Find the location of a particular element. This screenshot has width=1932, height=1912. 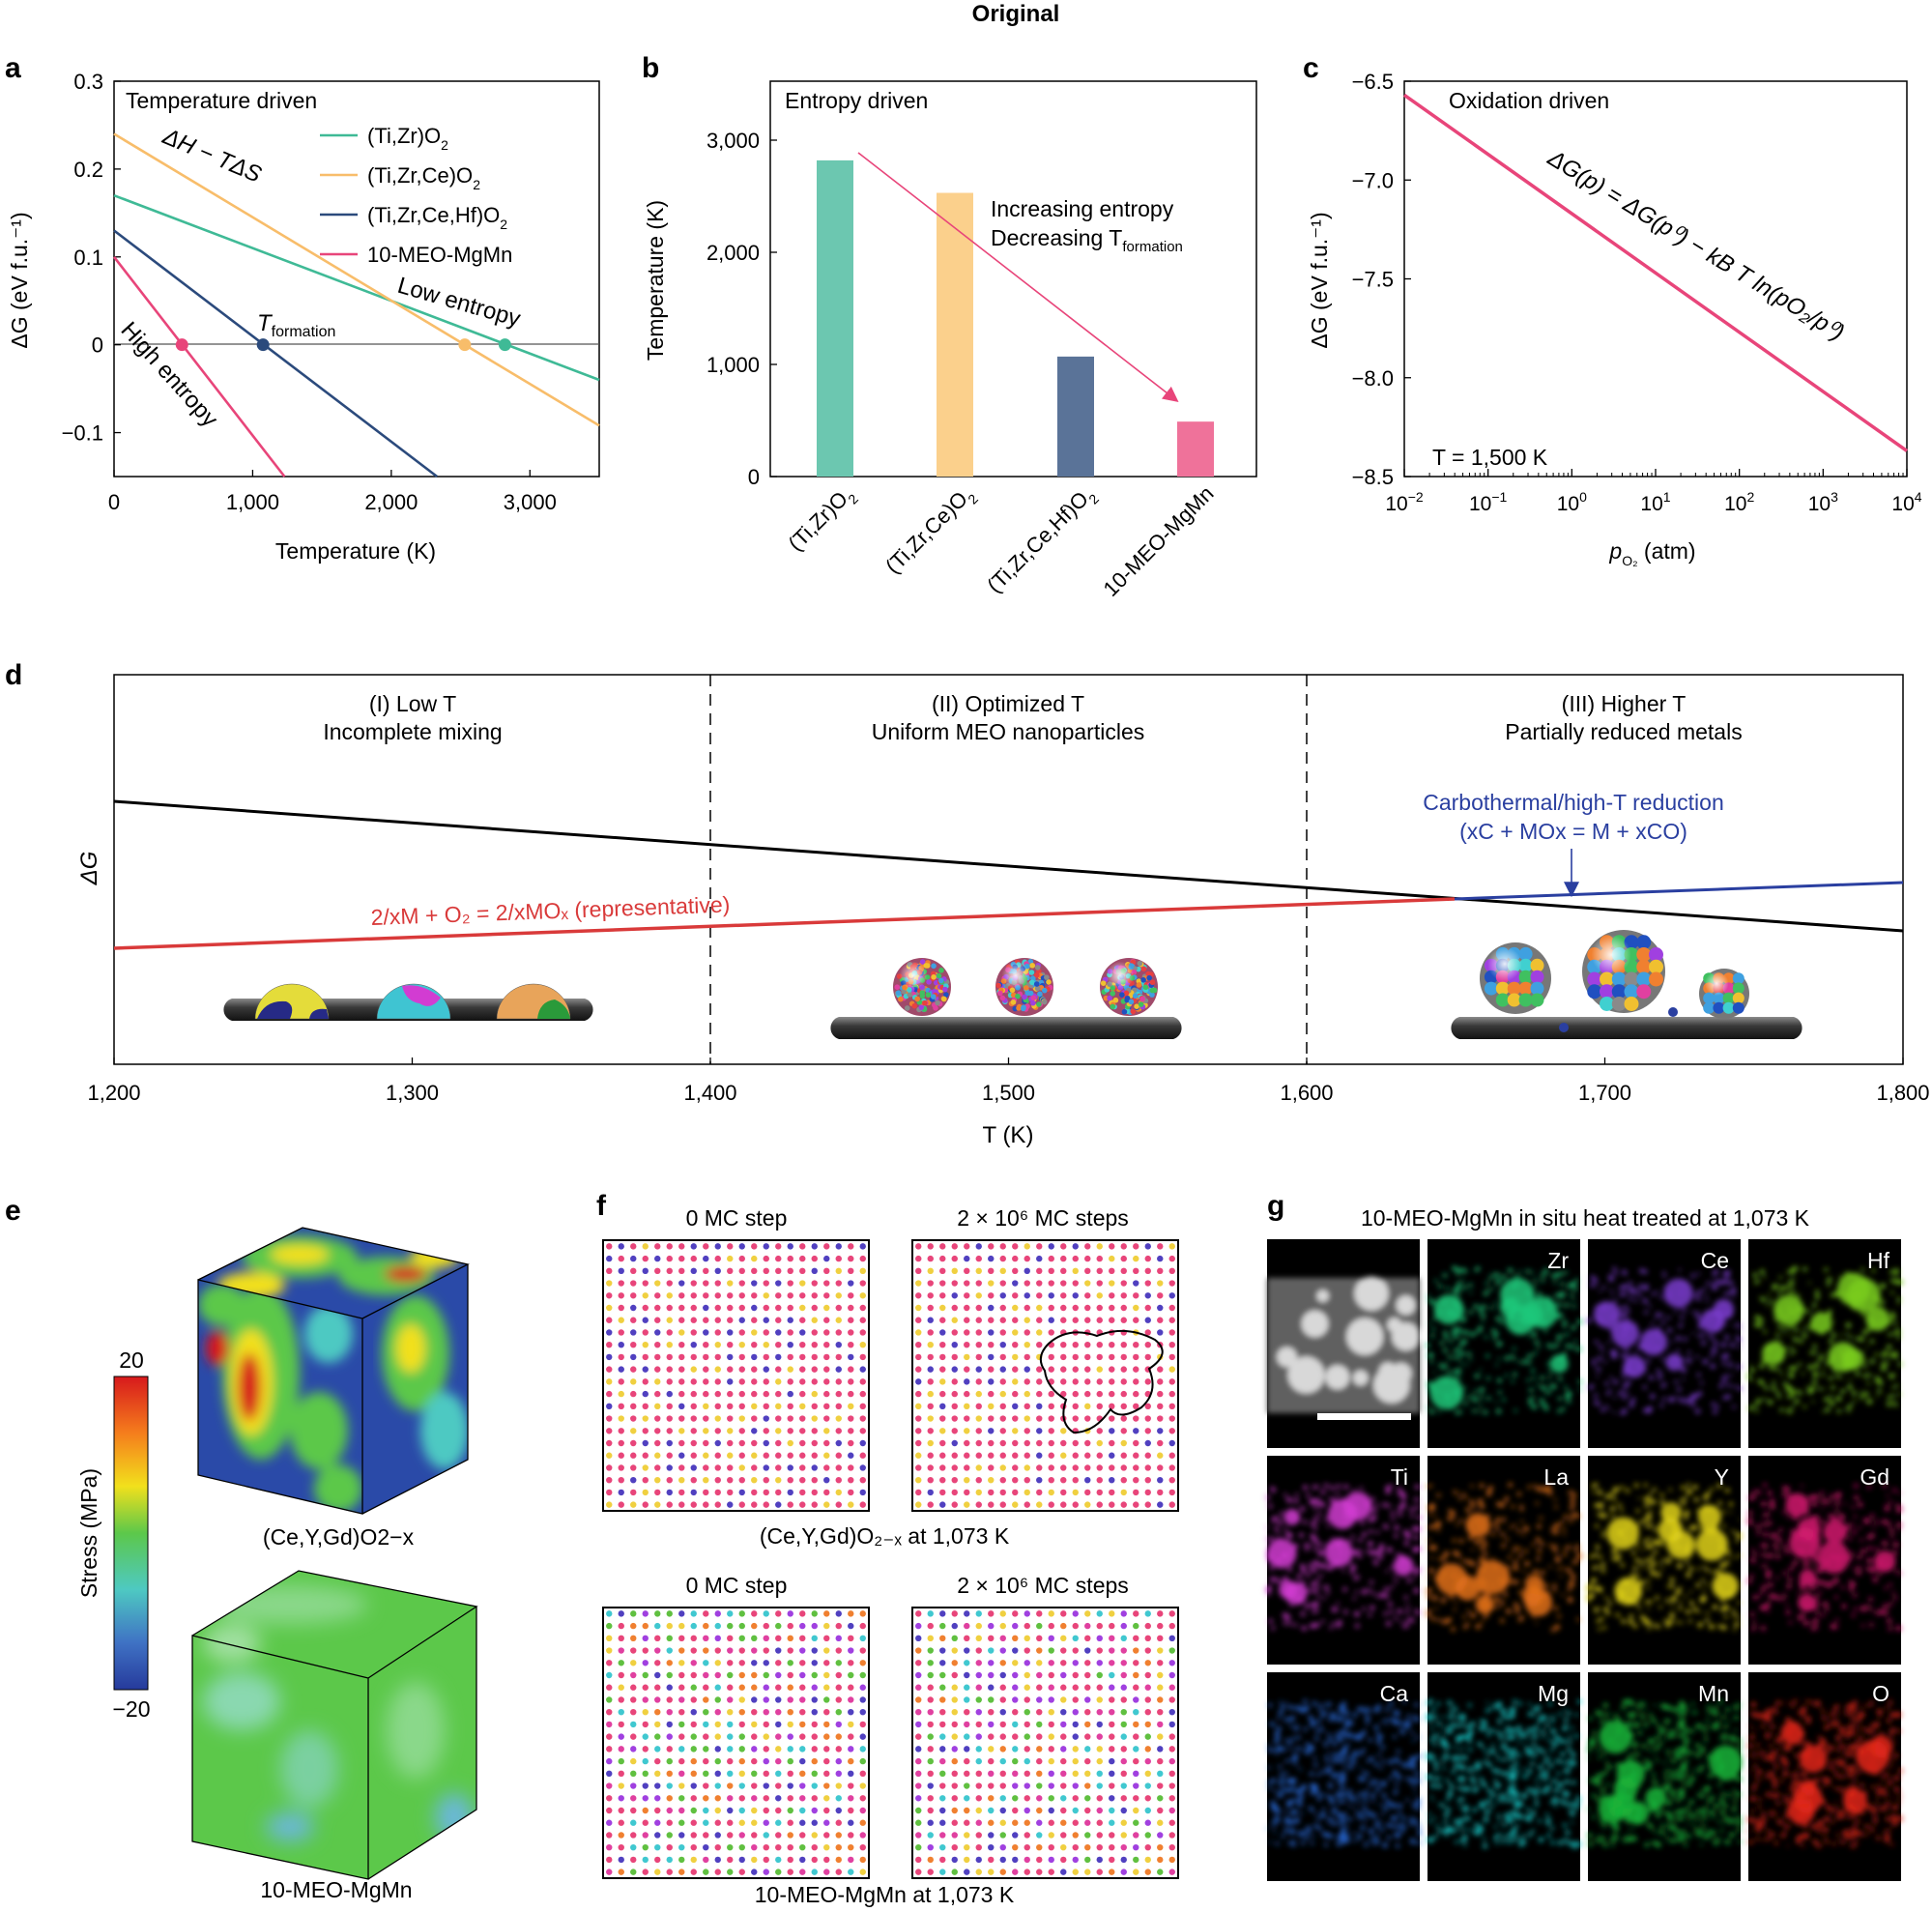

y-tick-label: 2,000 is located at coordinates (733, 253).